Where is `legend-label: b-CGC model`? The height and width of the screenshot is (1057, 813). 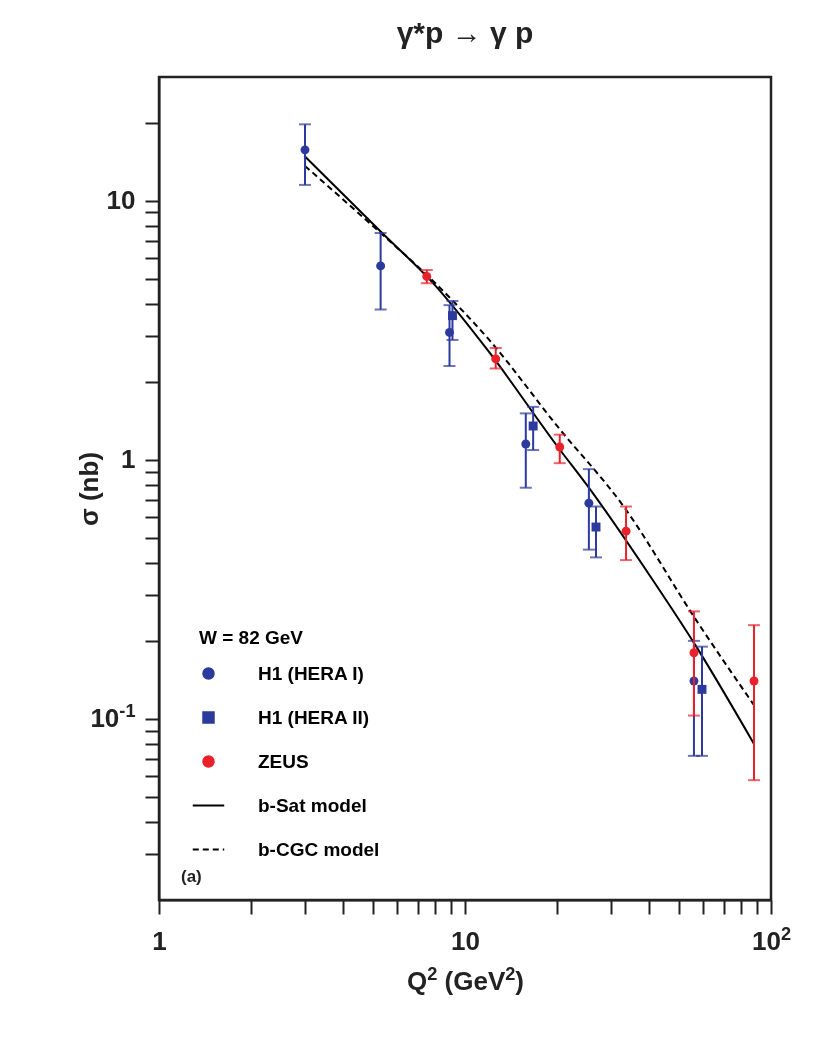
legend-label: b-CGC model is located at coordinates (319, 849).